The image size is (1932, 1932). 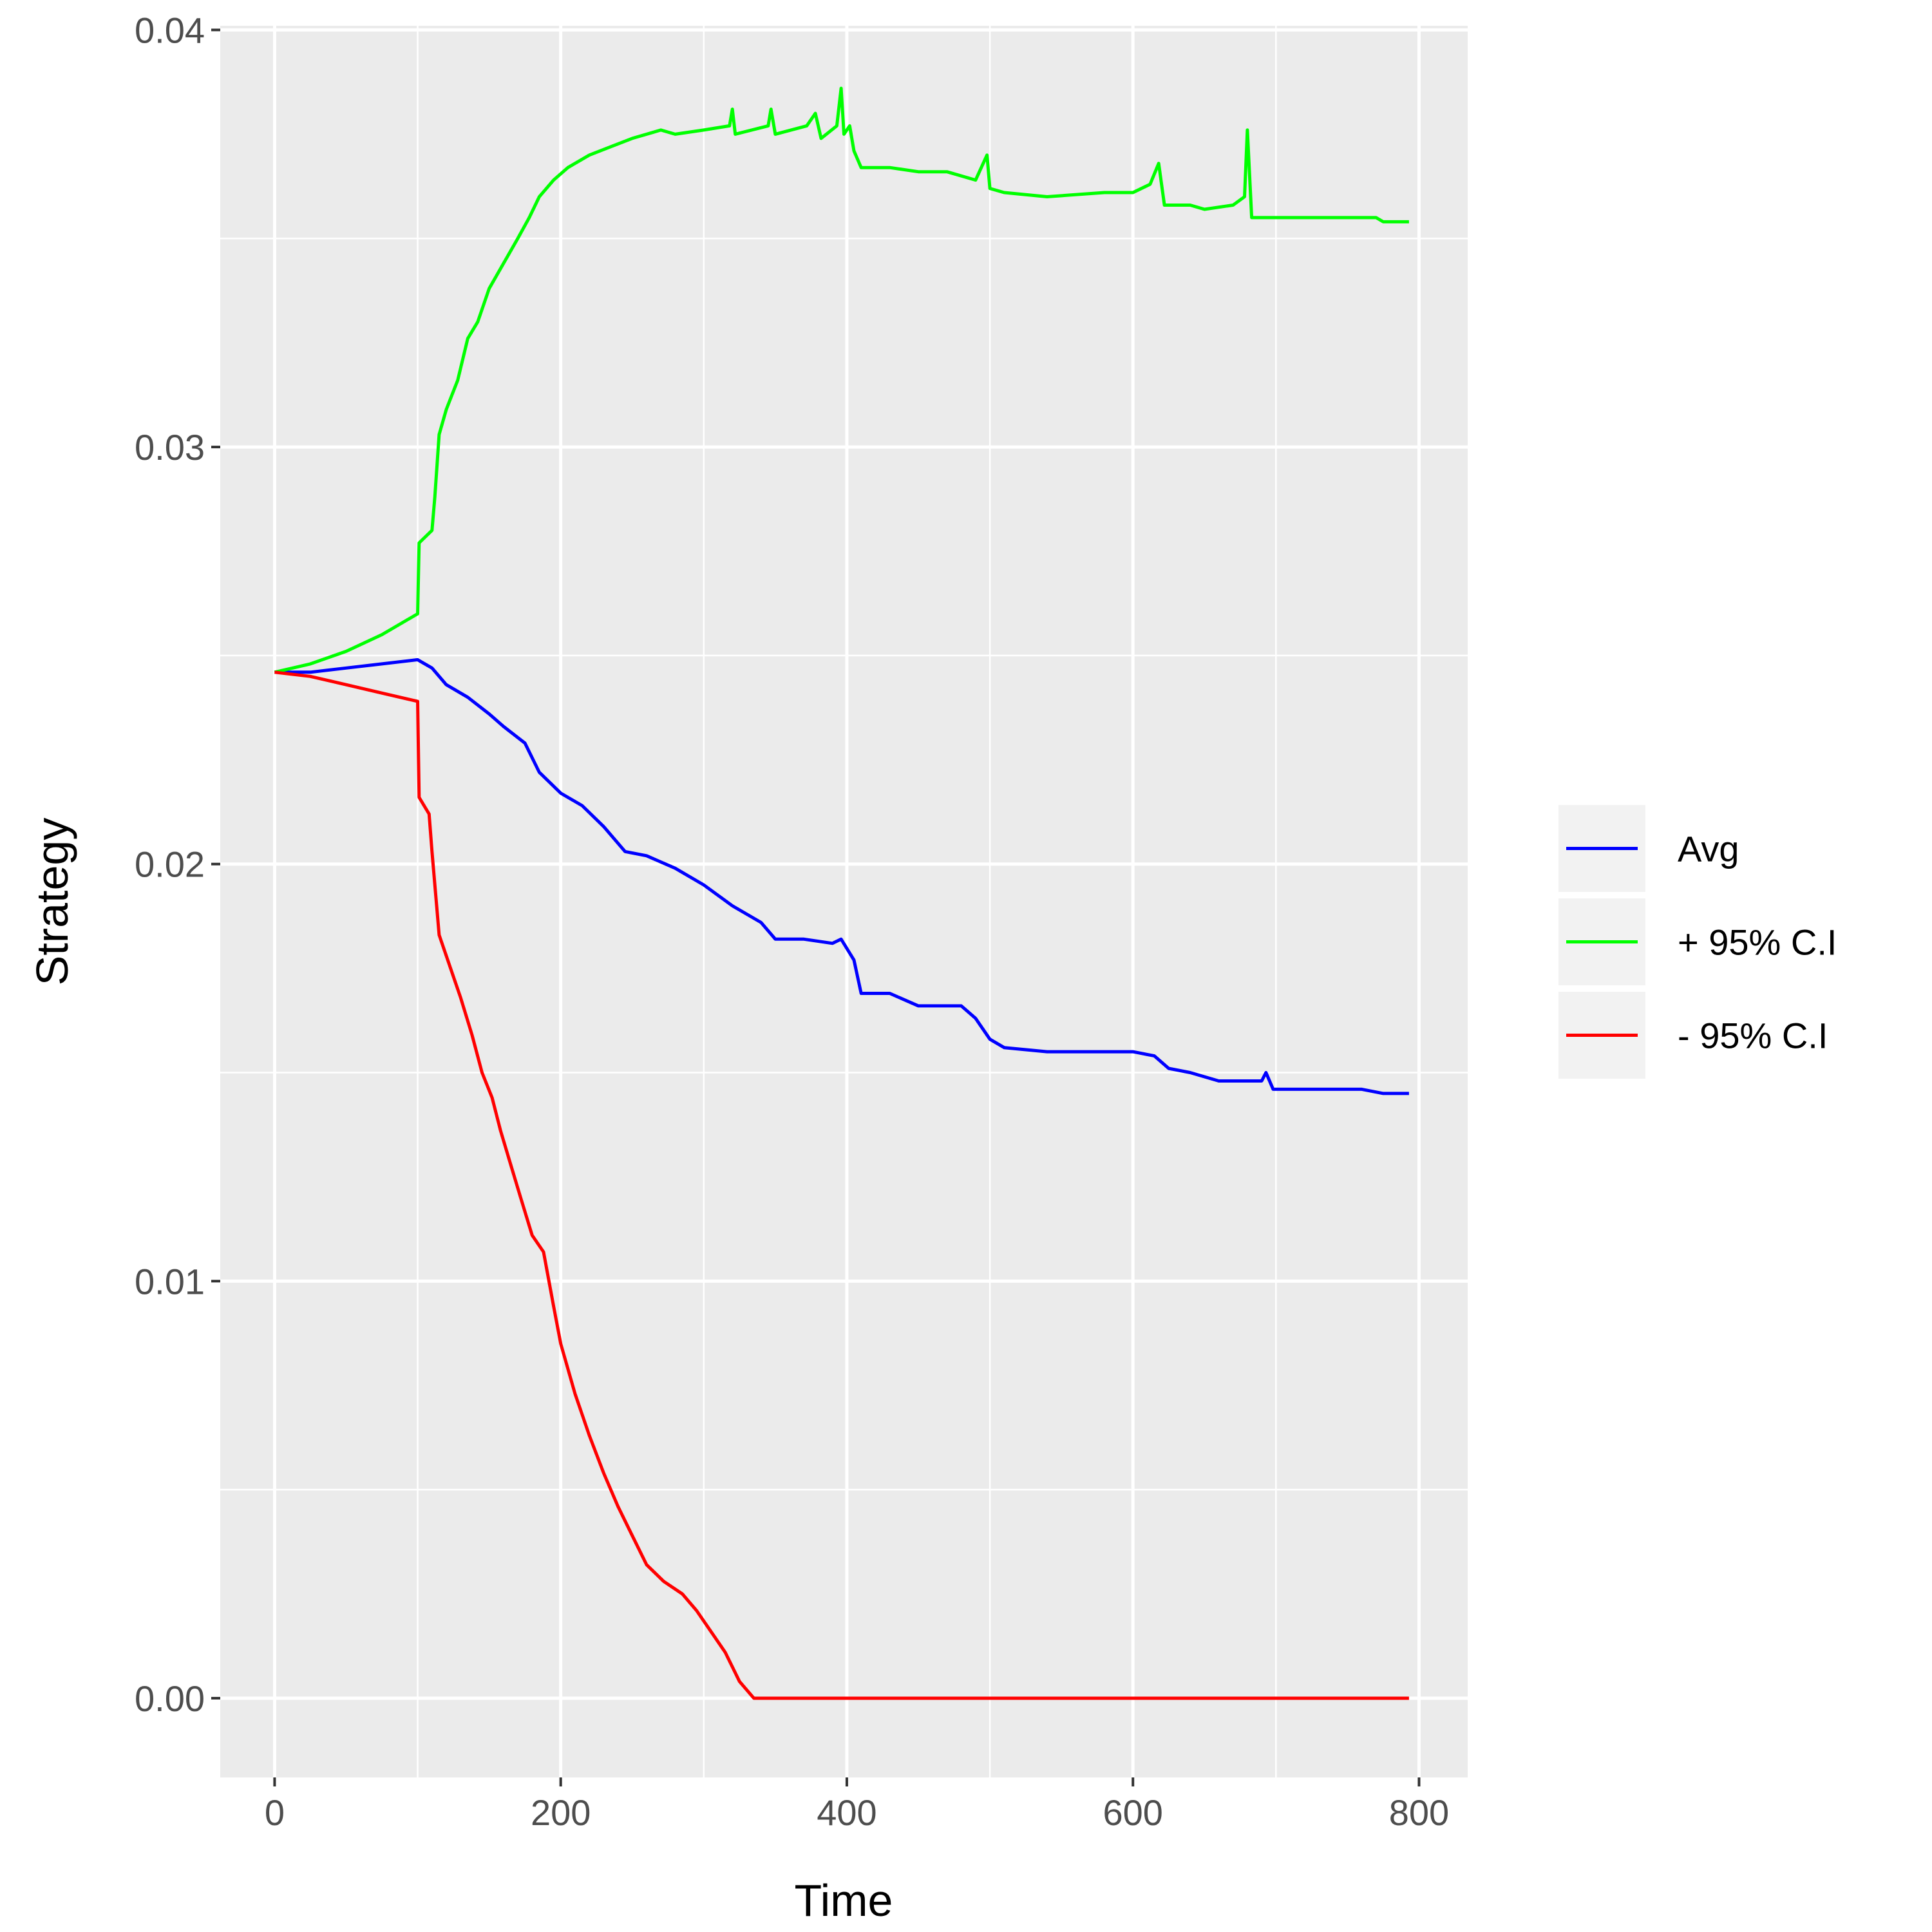 I want to click on legend-label: - 95% C.I, so click(x=1753, y=1036).